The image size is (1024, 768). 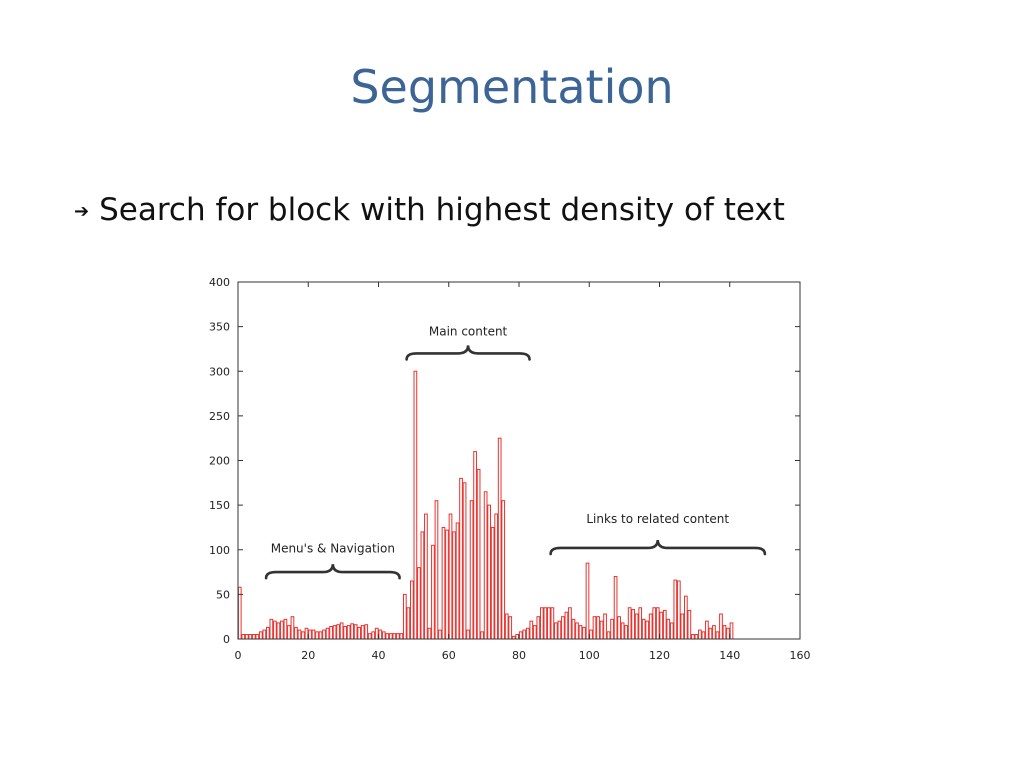 What do you see at coordinates (219, 505) in the screenshot?
I see `y-tick-label: 150` at bounding box center [219, 505].